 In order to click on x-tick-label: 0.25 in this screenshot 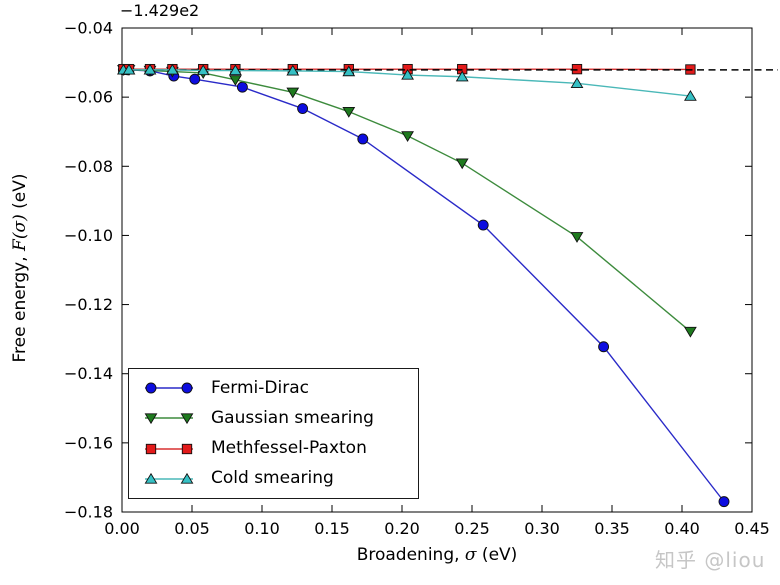, I will do `click(472, 528)`.